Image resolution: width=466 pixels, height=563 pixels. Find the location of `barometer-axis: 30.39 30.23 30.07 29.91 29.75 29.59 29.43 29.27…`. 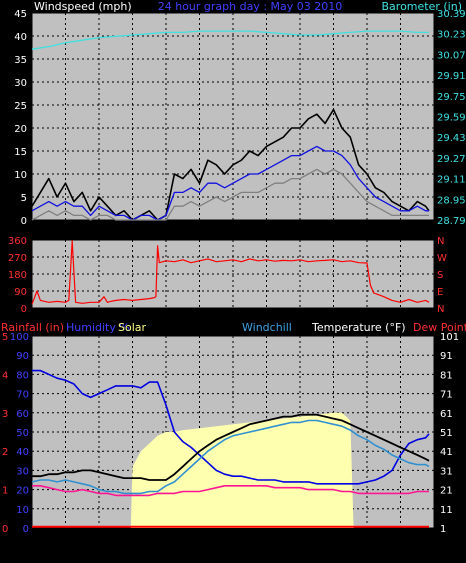

barometer-axis: 30.39 30.23 30.07 29.91 29.75 29.59 29.43 29.27… is located at coordinates (451, 118).